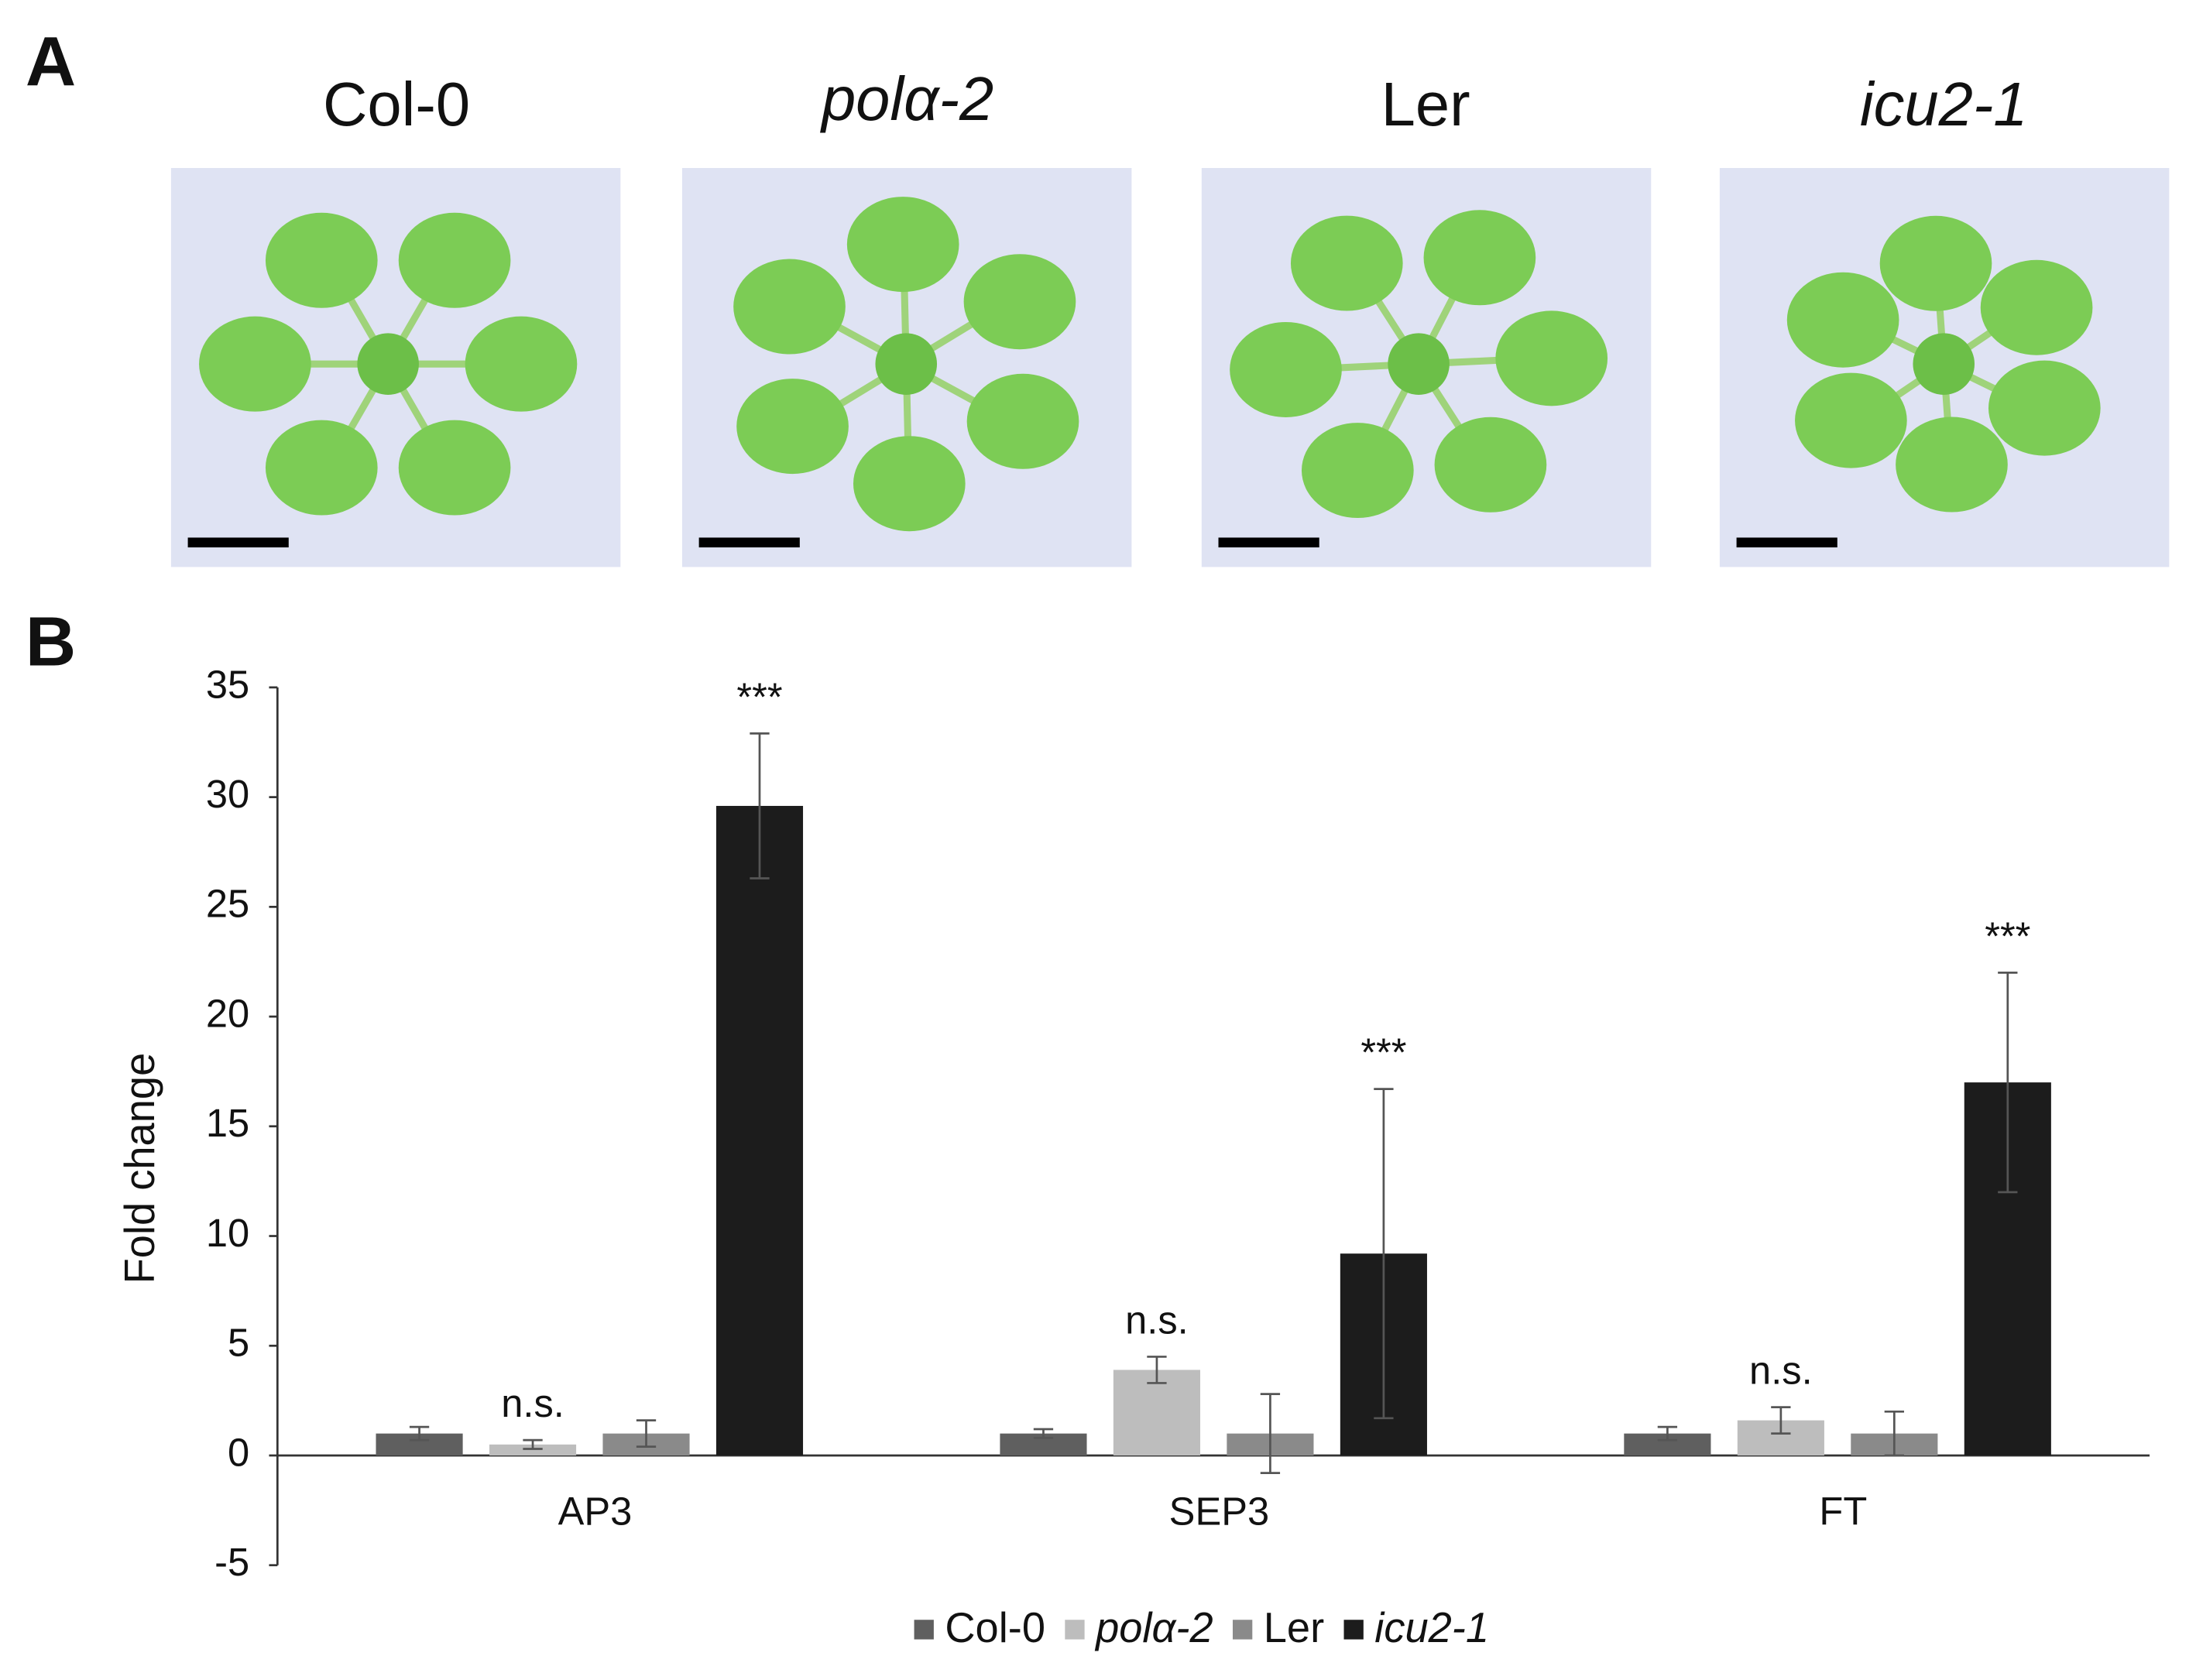 This screenshot has width=2196, height=1680. Describe the element at coordinates (239, 1343) in the screenshot. I see `y-tick-label: 5` at that location.